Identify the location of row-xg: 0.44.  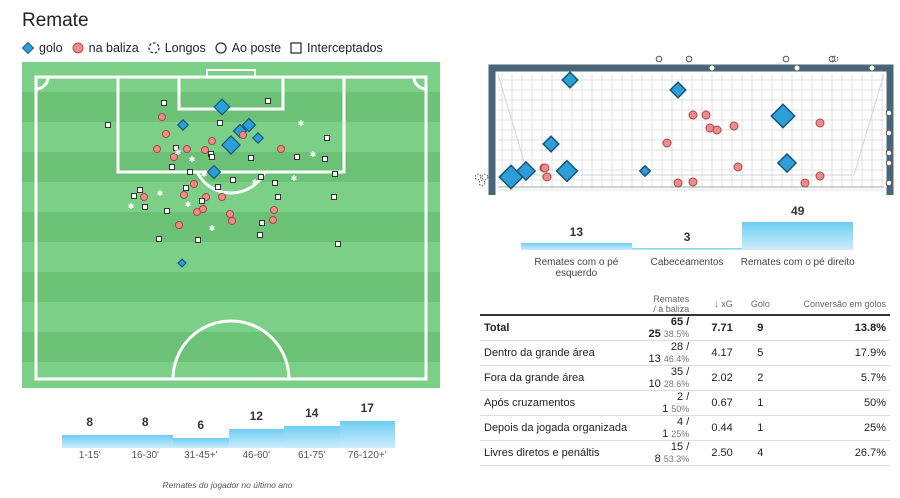
(715, 428).